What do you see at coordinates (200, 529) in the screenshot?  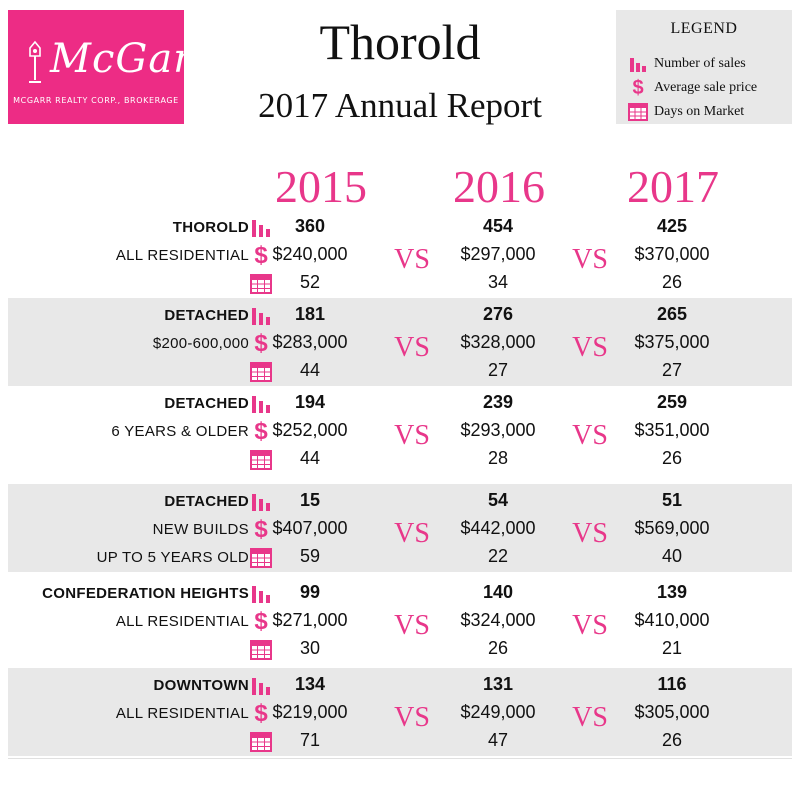 I see `section-label: NEW BUILDS` at bounding box center [200, 529].